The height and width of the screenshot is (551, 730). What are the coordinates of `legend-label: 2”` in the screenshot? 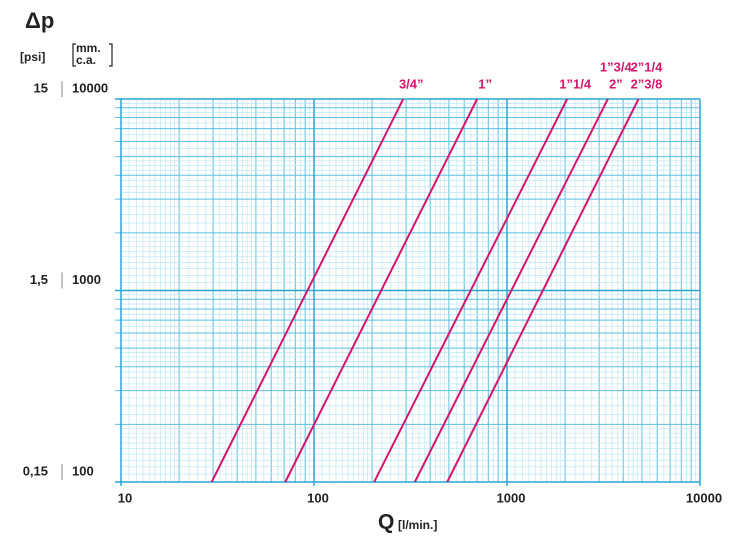 It's located at (616, 83).